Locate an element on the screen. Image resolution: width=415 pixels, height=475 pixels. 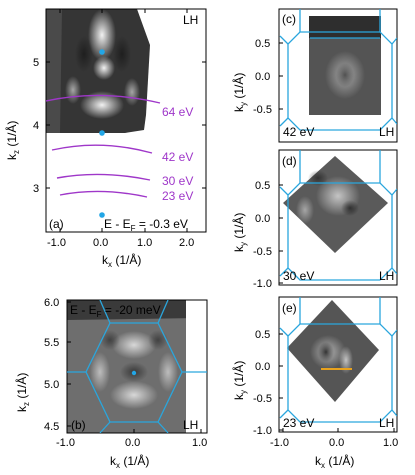
panel-a-kz-arcs is located at coordinates (103, 146).